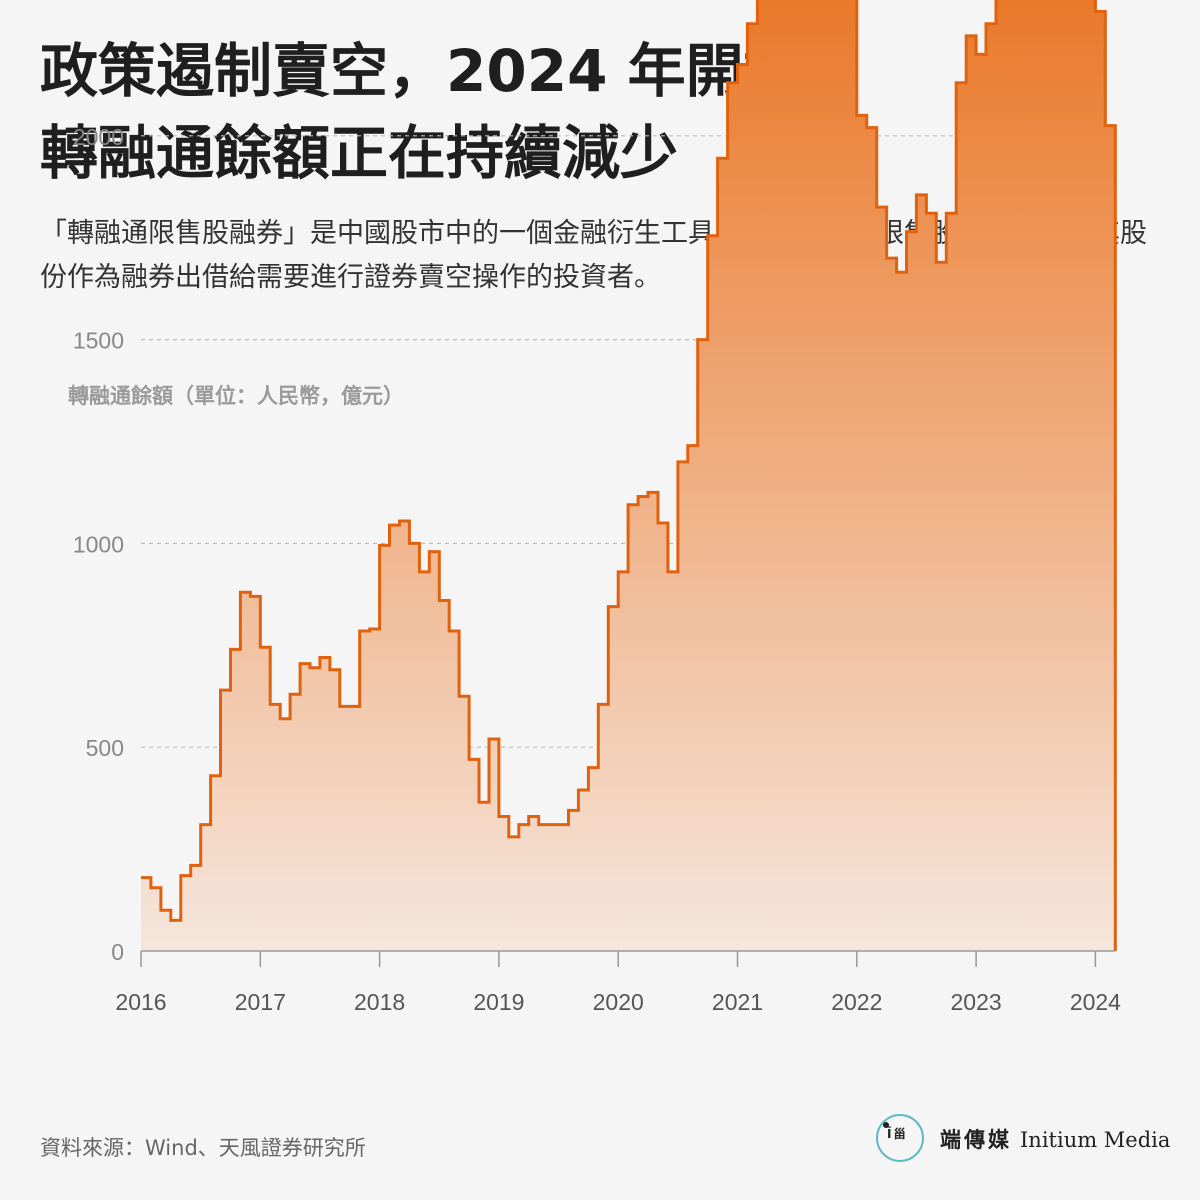 Image resolution: width=1200 pixels, height=1200 pixels. What do you see at coordinates (886, 1125) in the screenshot?
I see `logo-dot` at bounding box center [886, 1125].